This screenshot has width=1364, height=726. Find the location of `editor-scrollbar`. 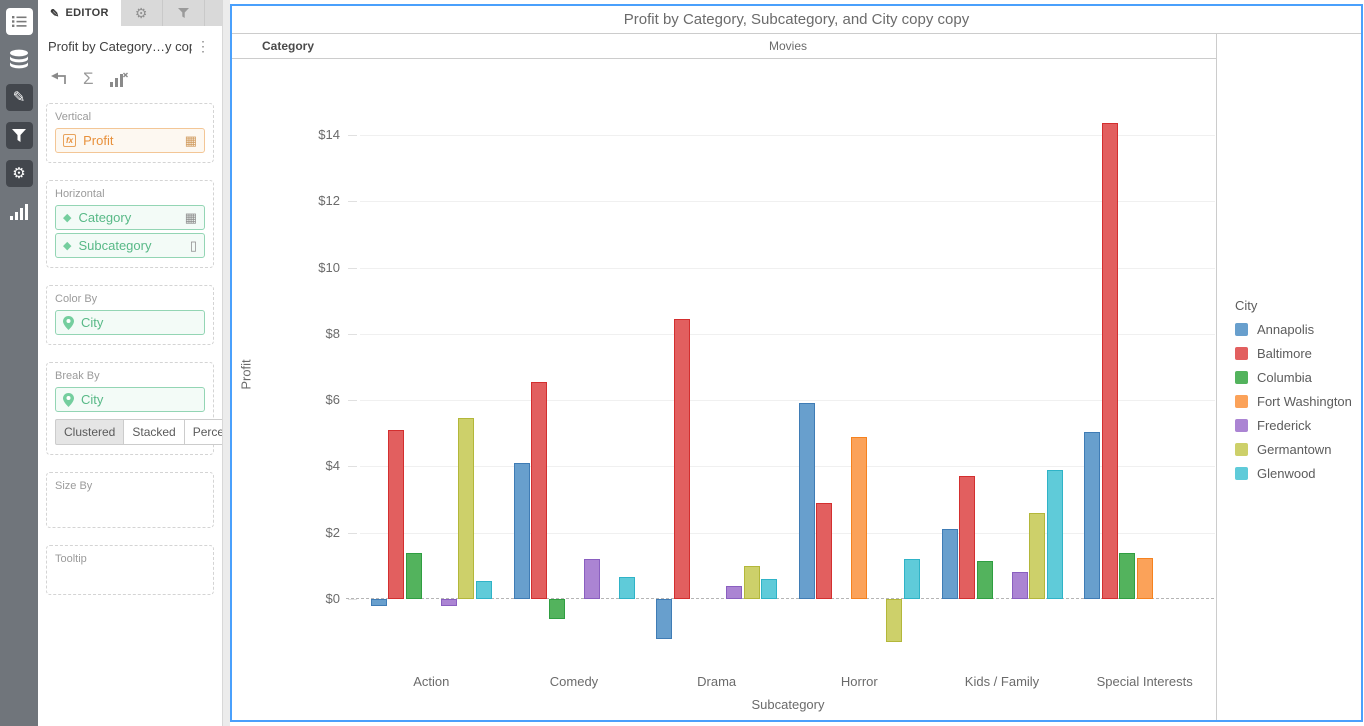

editor-scrollbar is located at coordinates (226, 363).